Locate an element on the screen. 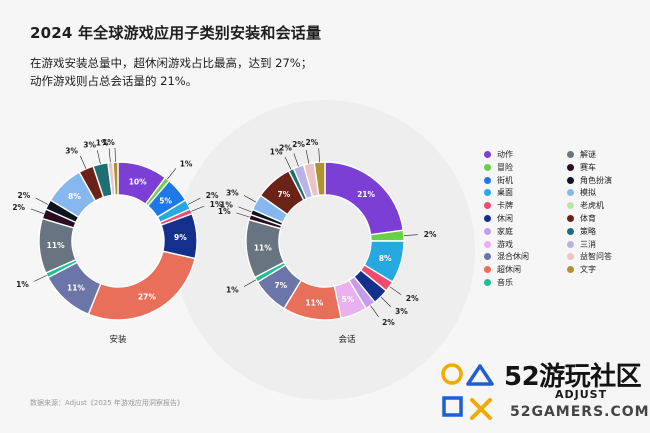 Image resolution: width=650 pixels, height=433 pixels. legend-label: 体育 is located at coordinates (588, 218).